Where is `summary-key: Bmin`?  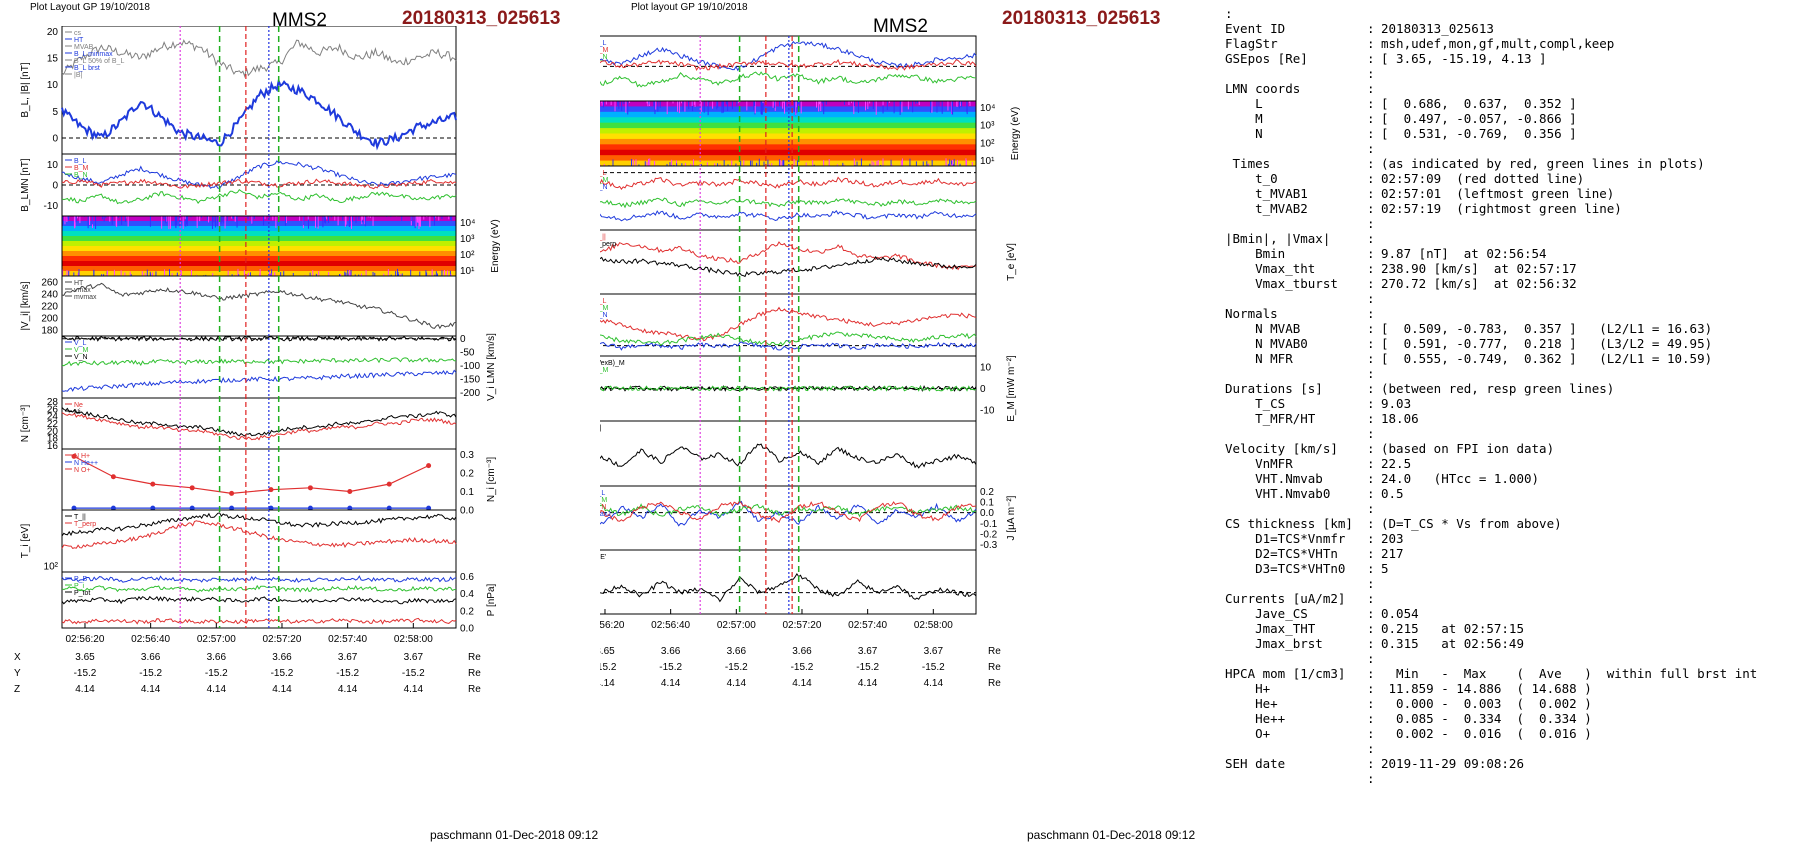
summary-key: Bmin is located at coordinates (1255, 253).